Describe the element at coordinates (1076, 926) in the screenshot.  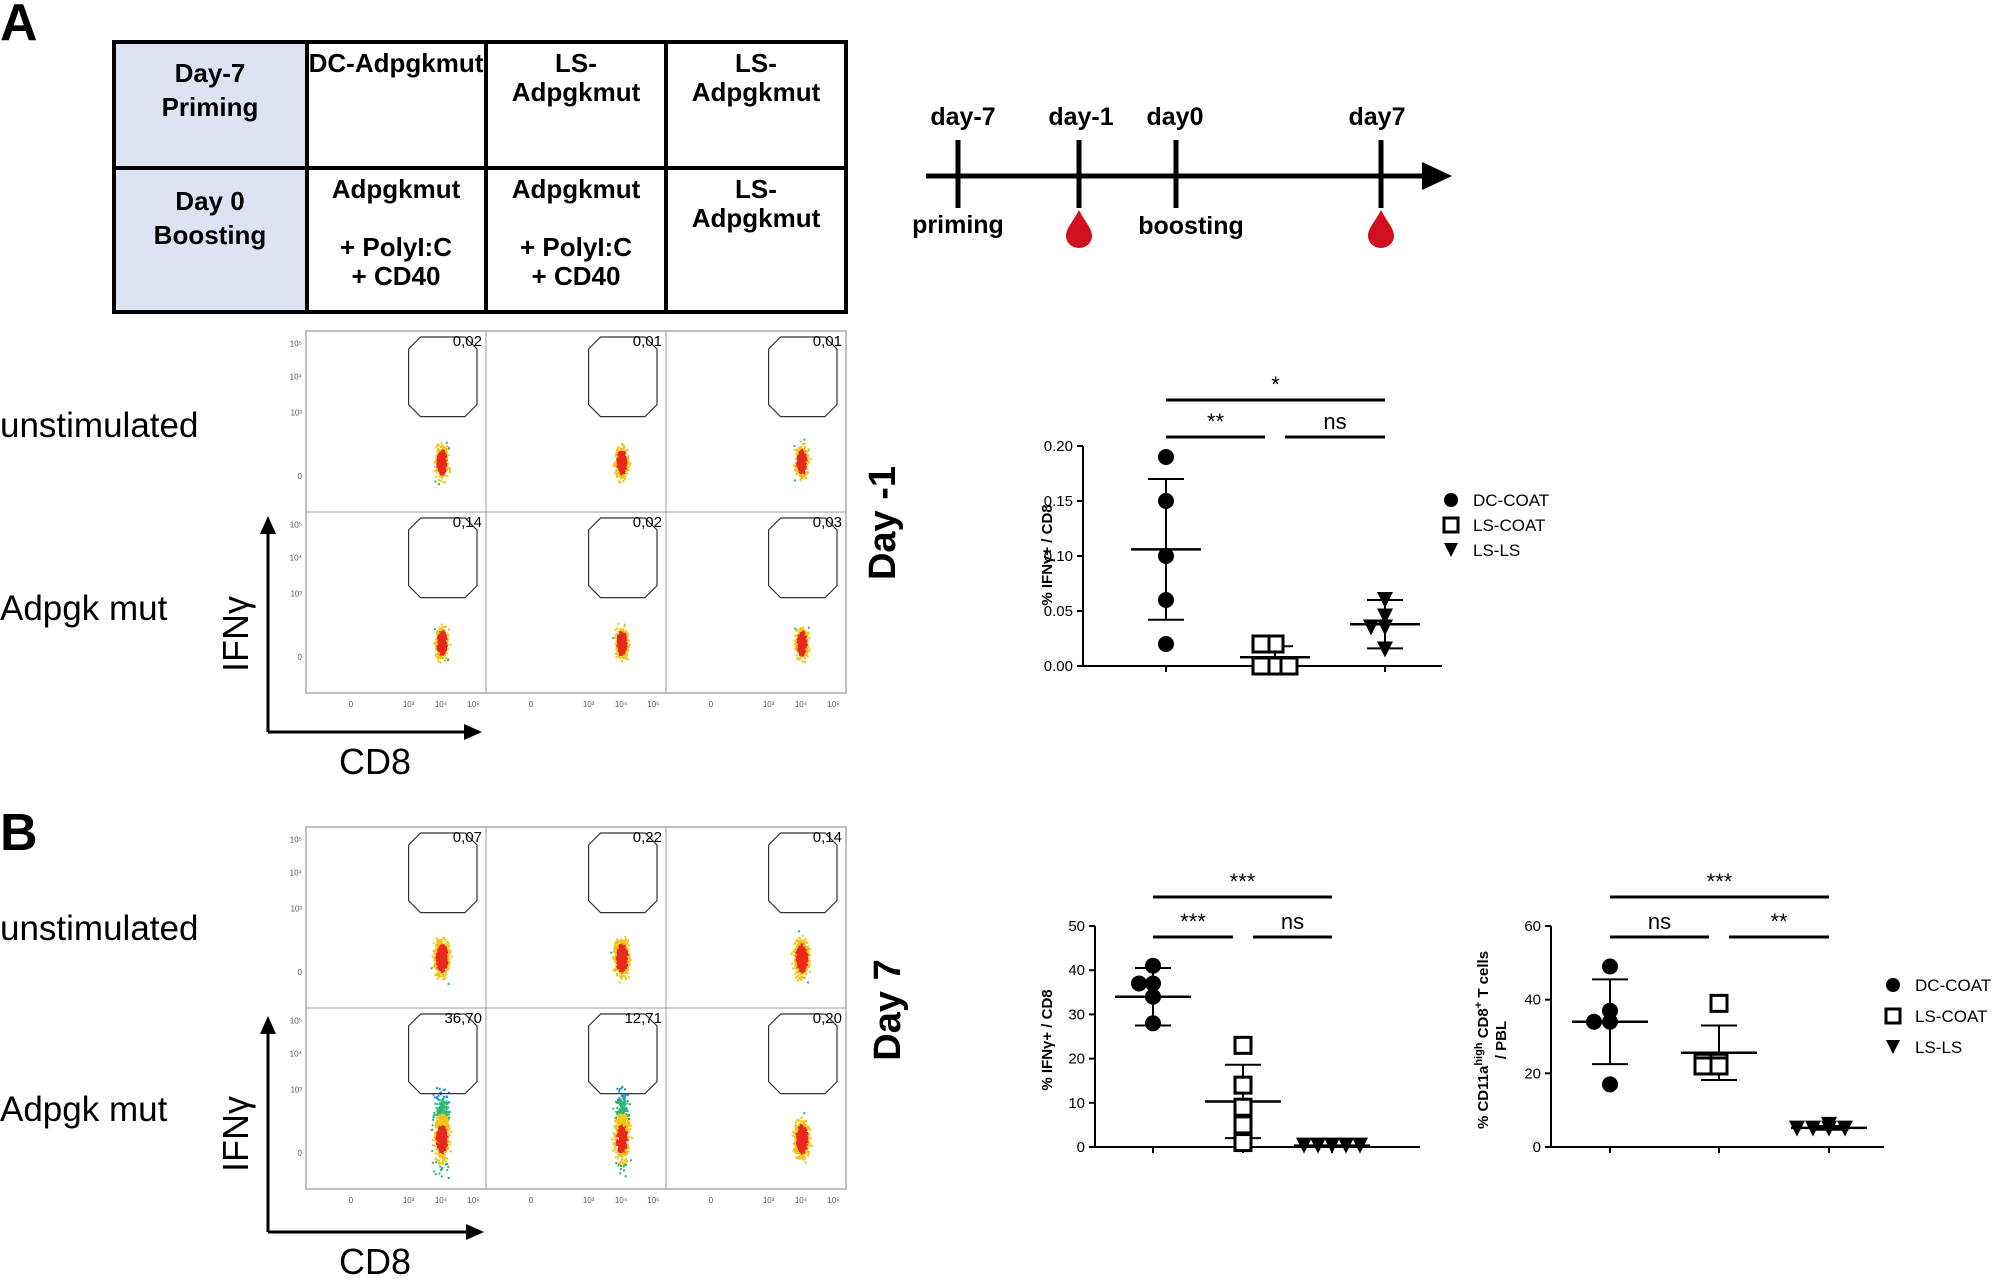
I see `y-tick-label: 50` at that location.